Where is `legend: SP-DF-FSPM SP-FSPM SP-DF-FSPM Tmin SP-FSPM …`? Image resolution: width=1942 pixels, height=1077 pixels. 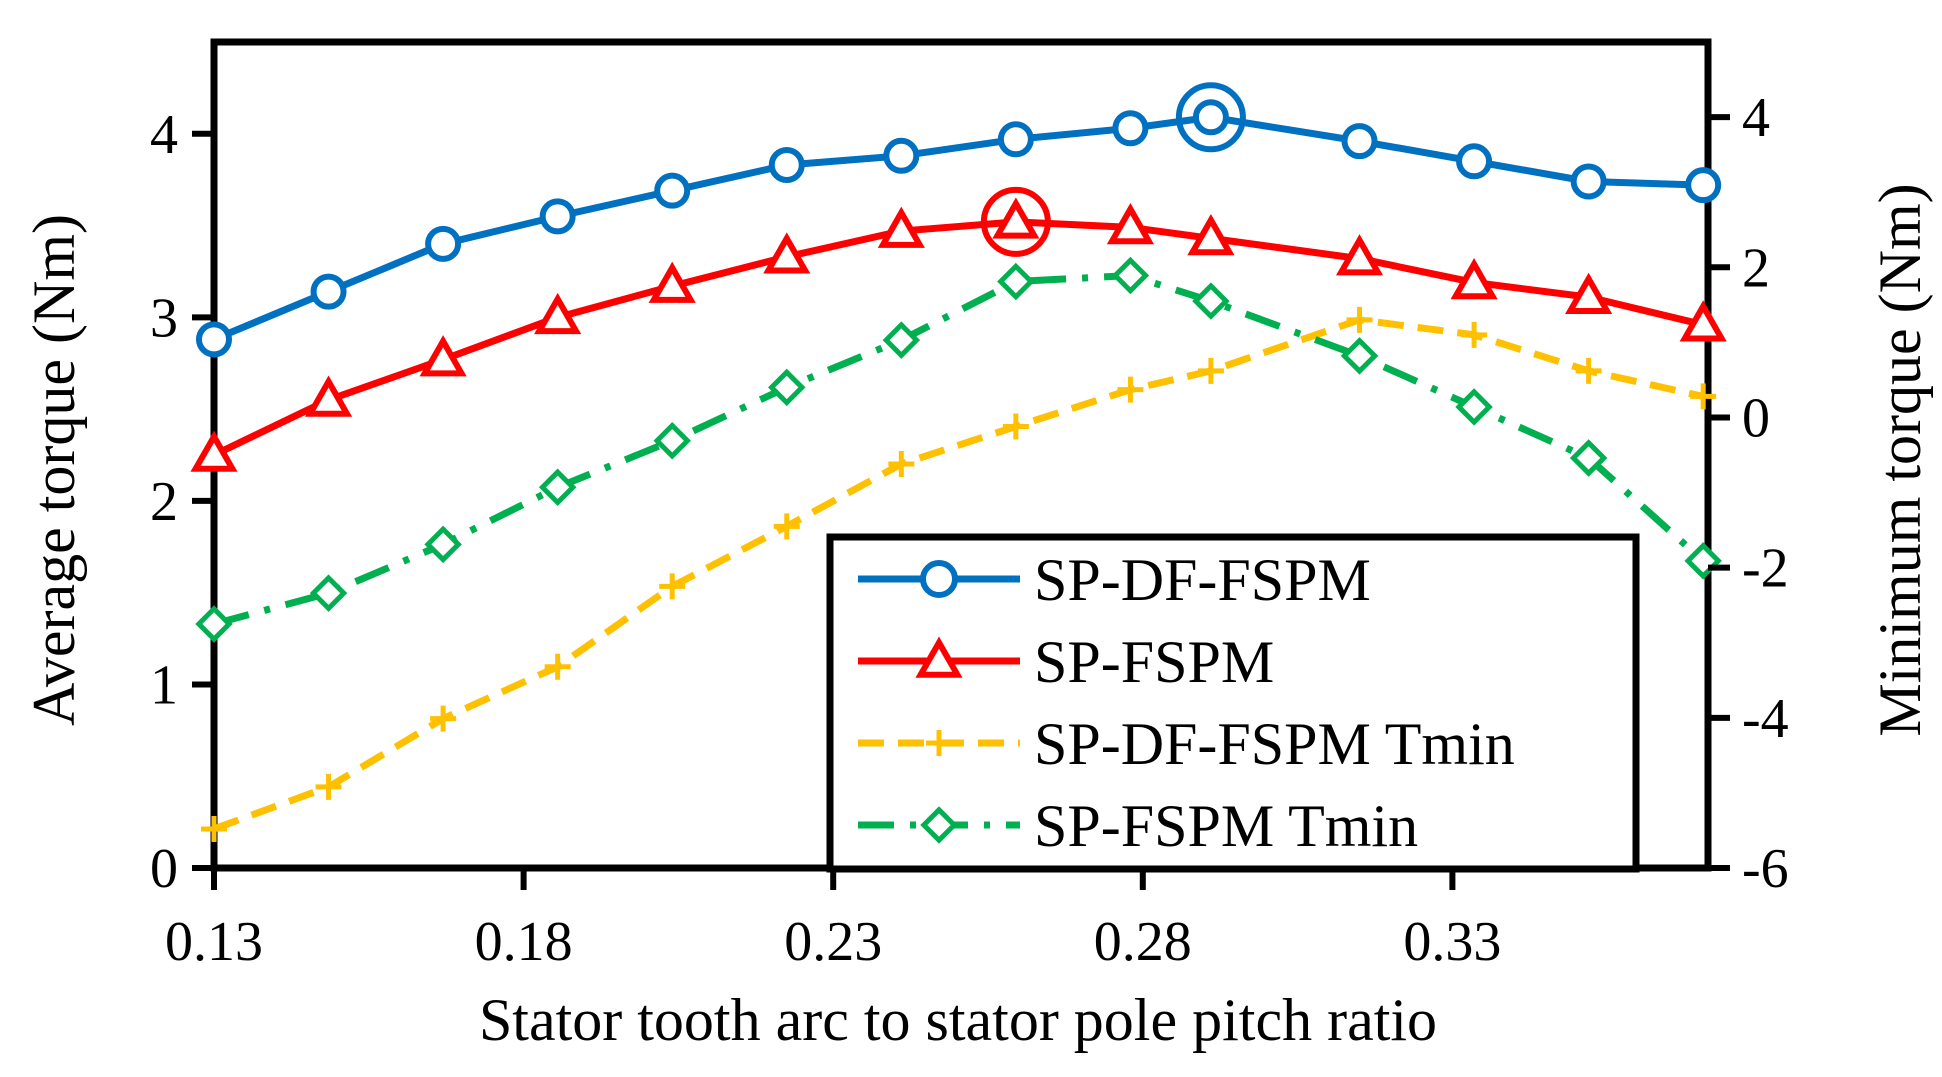
legend: SP-DF-FSPM SP-FSPM SP-DF-FSPM Tmin SP-FSPM … is located at coordinates (1233, 703).